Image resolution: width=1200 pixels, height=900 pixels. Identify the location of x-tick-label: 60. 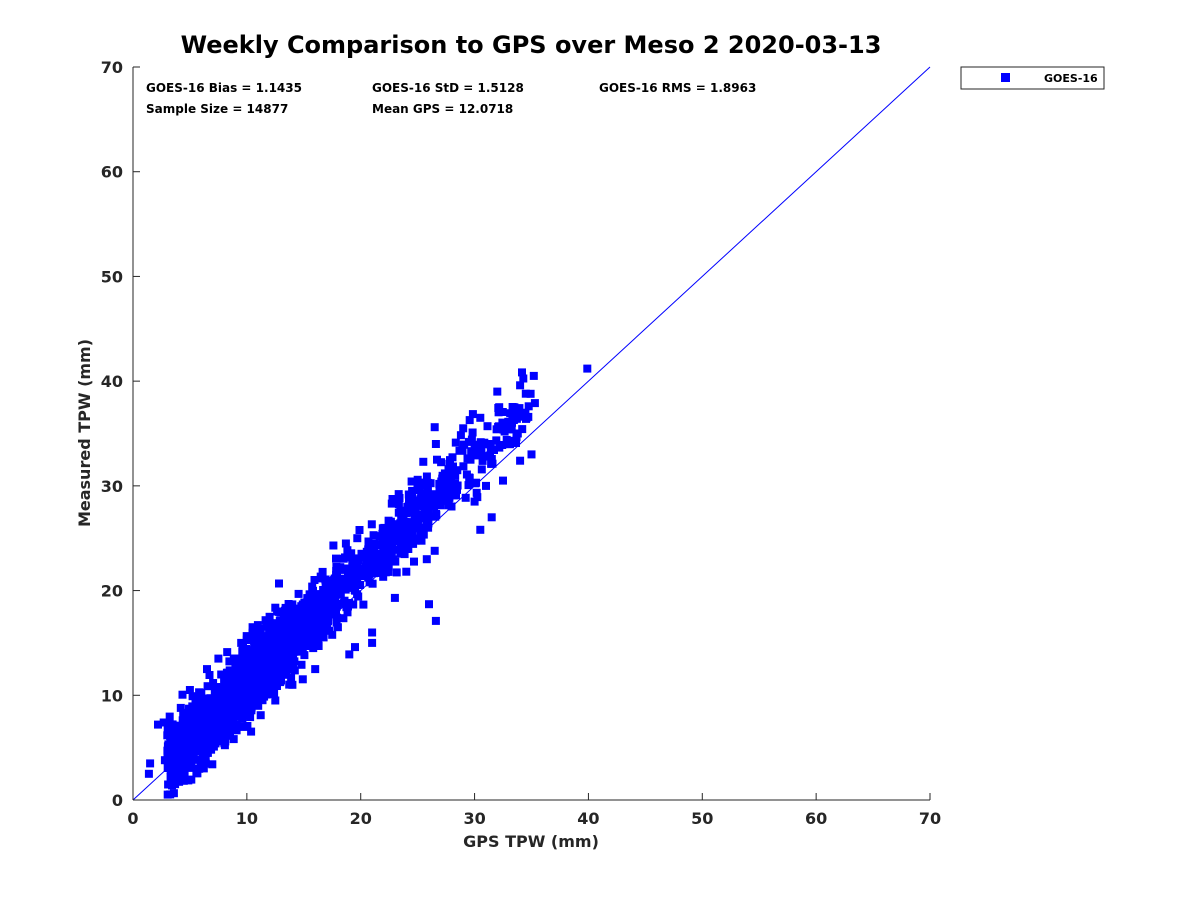
(816, 818).